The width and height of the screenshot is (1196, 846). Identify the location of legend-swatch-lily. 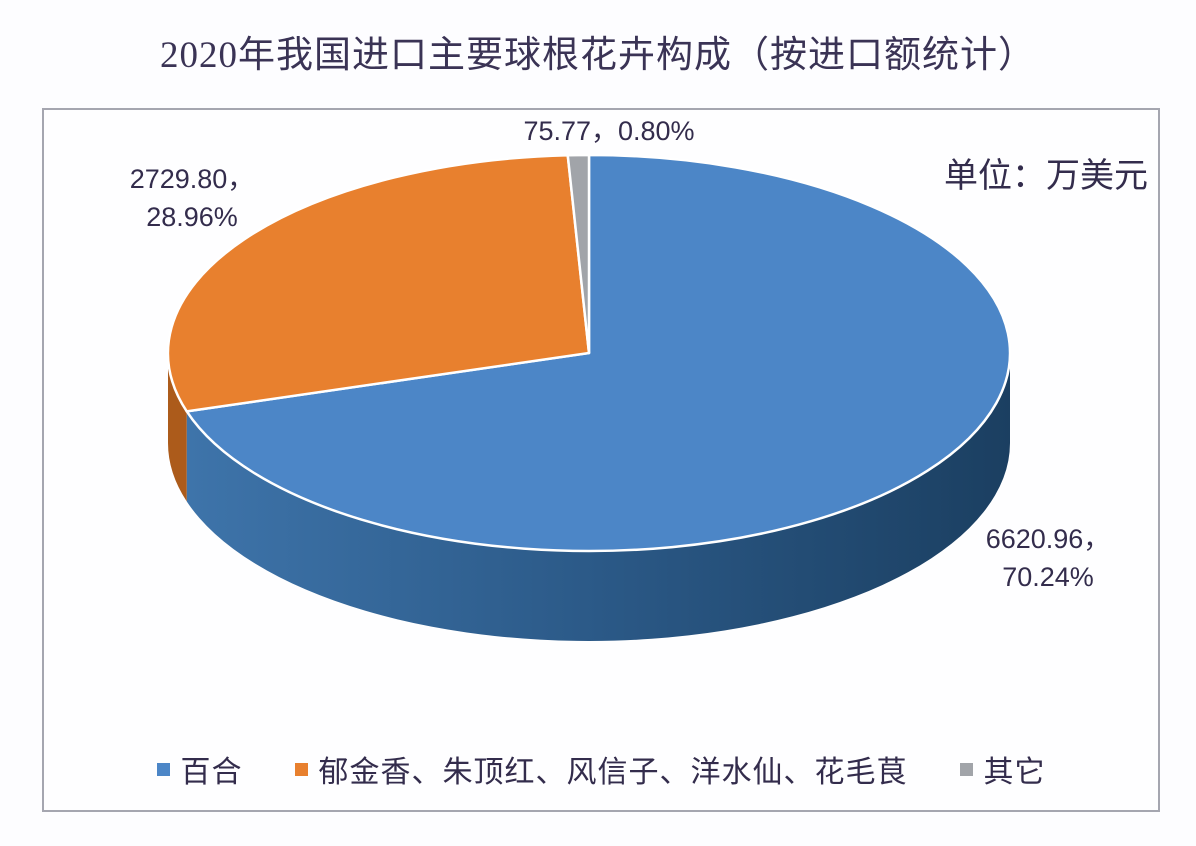
(163, 769).